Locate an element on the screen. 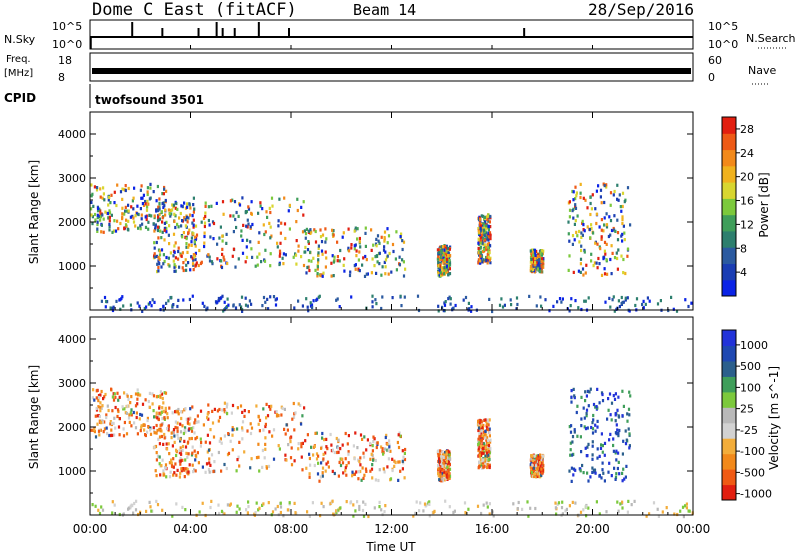 The image size is (800, 554). ytick-label: 3000 is located at coordinates (72, 383).